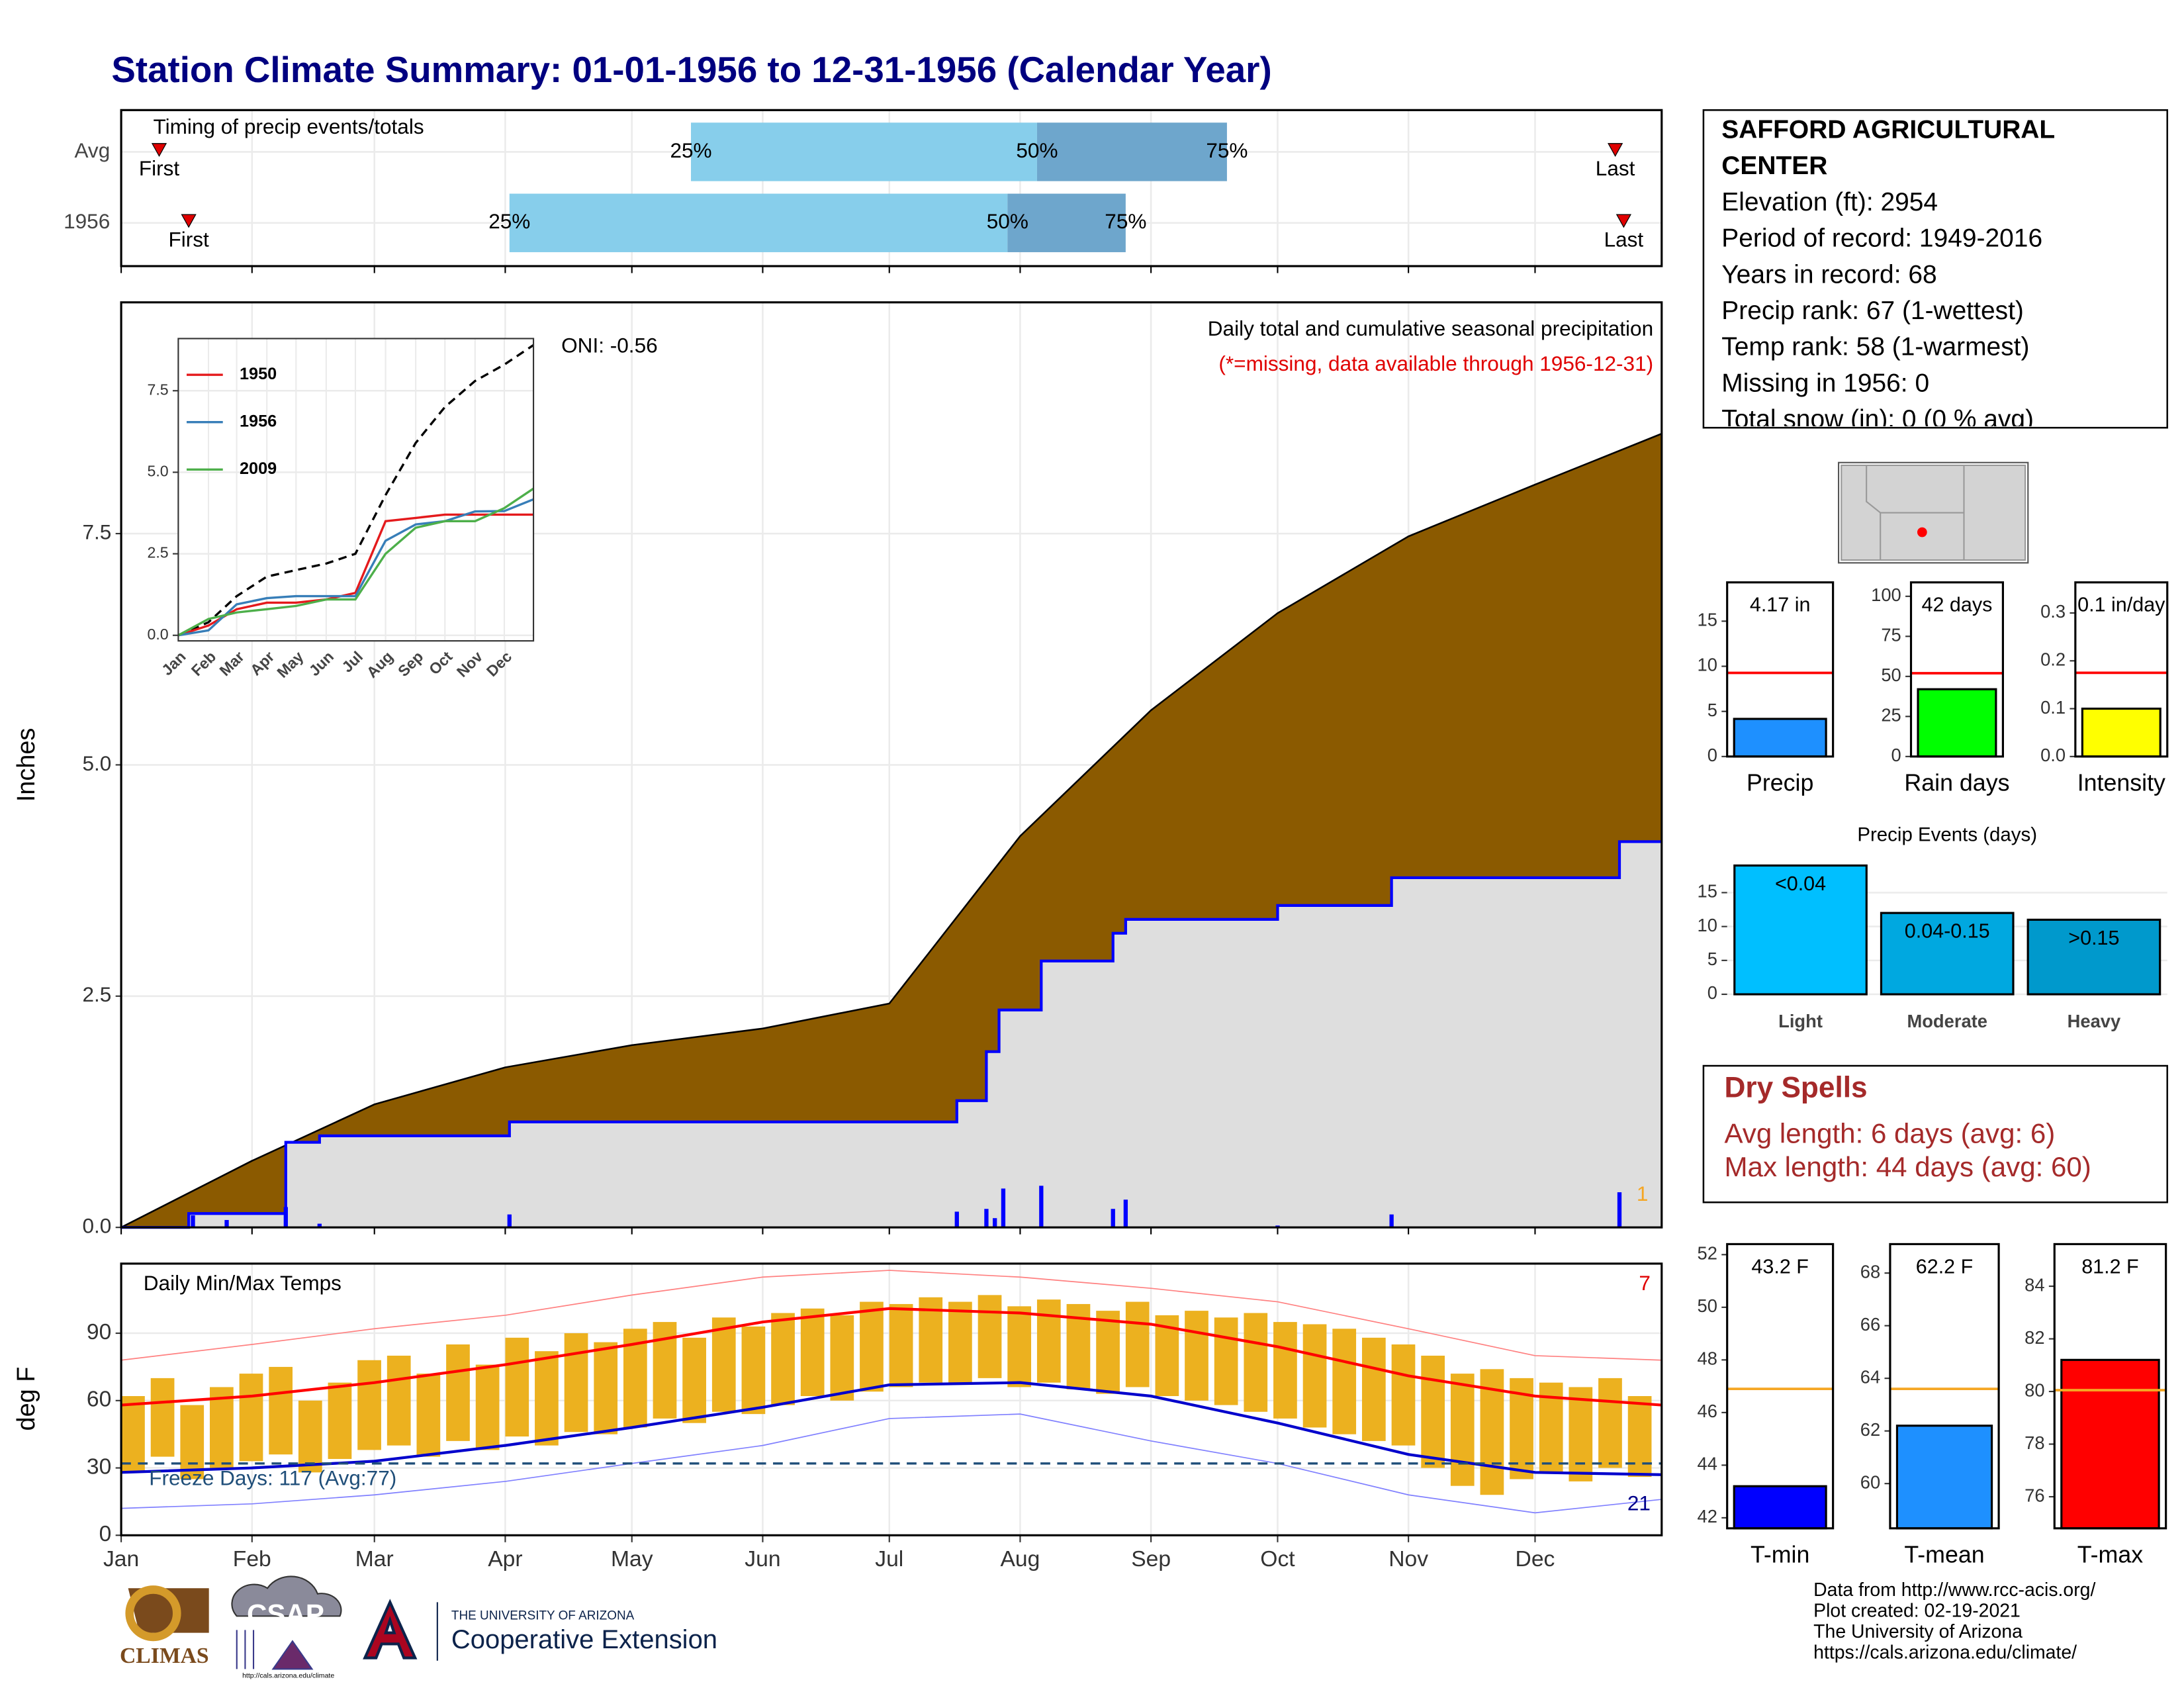  Describe the element at coordinates (1872, 310) in the screenshot. I see `station-line: Precip rank: 67 (1-wettest)` at that location.